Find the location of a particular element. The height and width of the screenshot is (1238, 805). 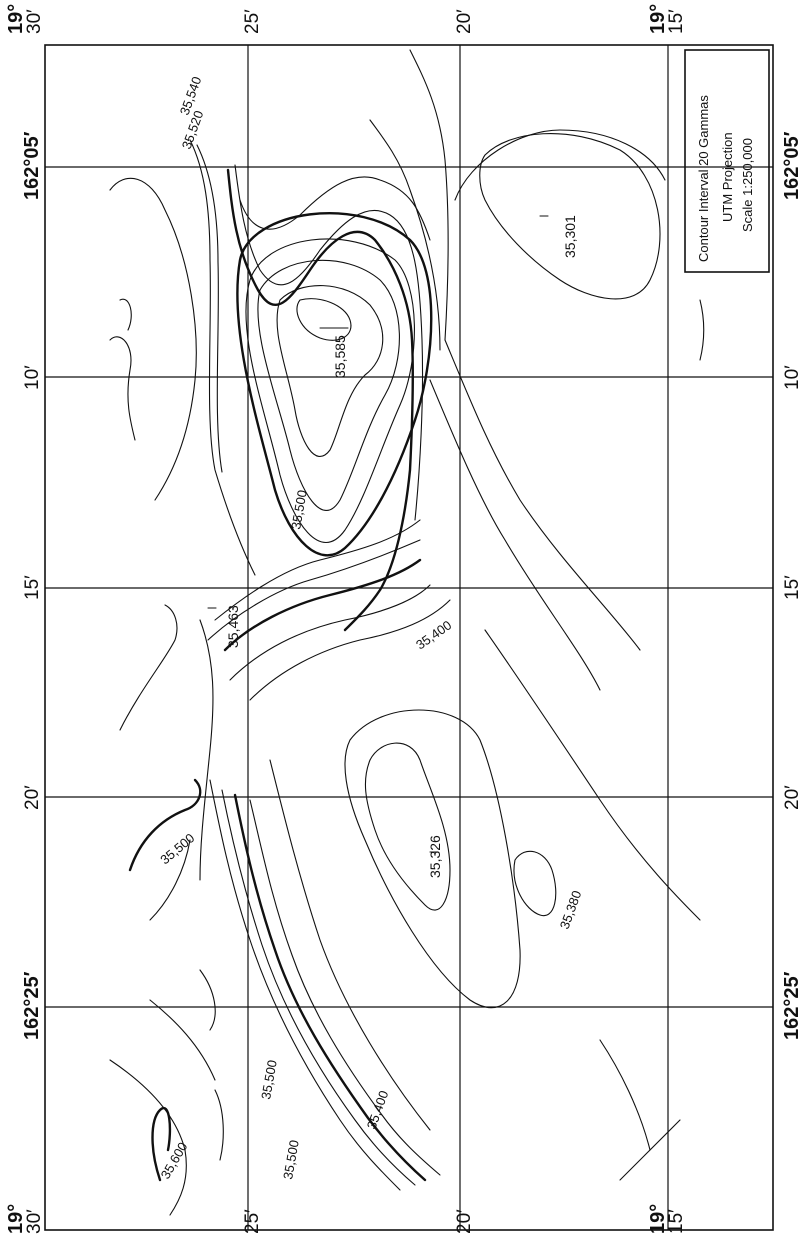

lat-label-25-top: 25′ is located at coordinates (252, 21).